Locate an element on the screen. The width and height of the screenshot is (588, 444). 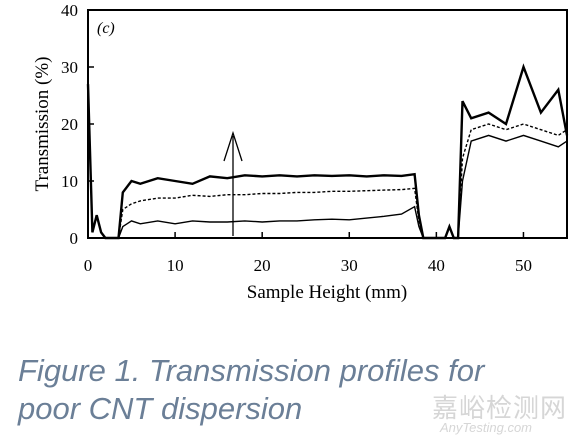
y-tick-label: 10 is located at coordinates (69, 181).